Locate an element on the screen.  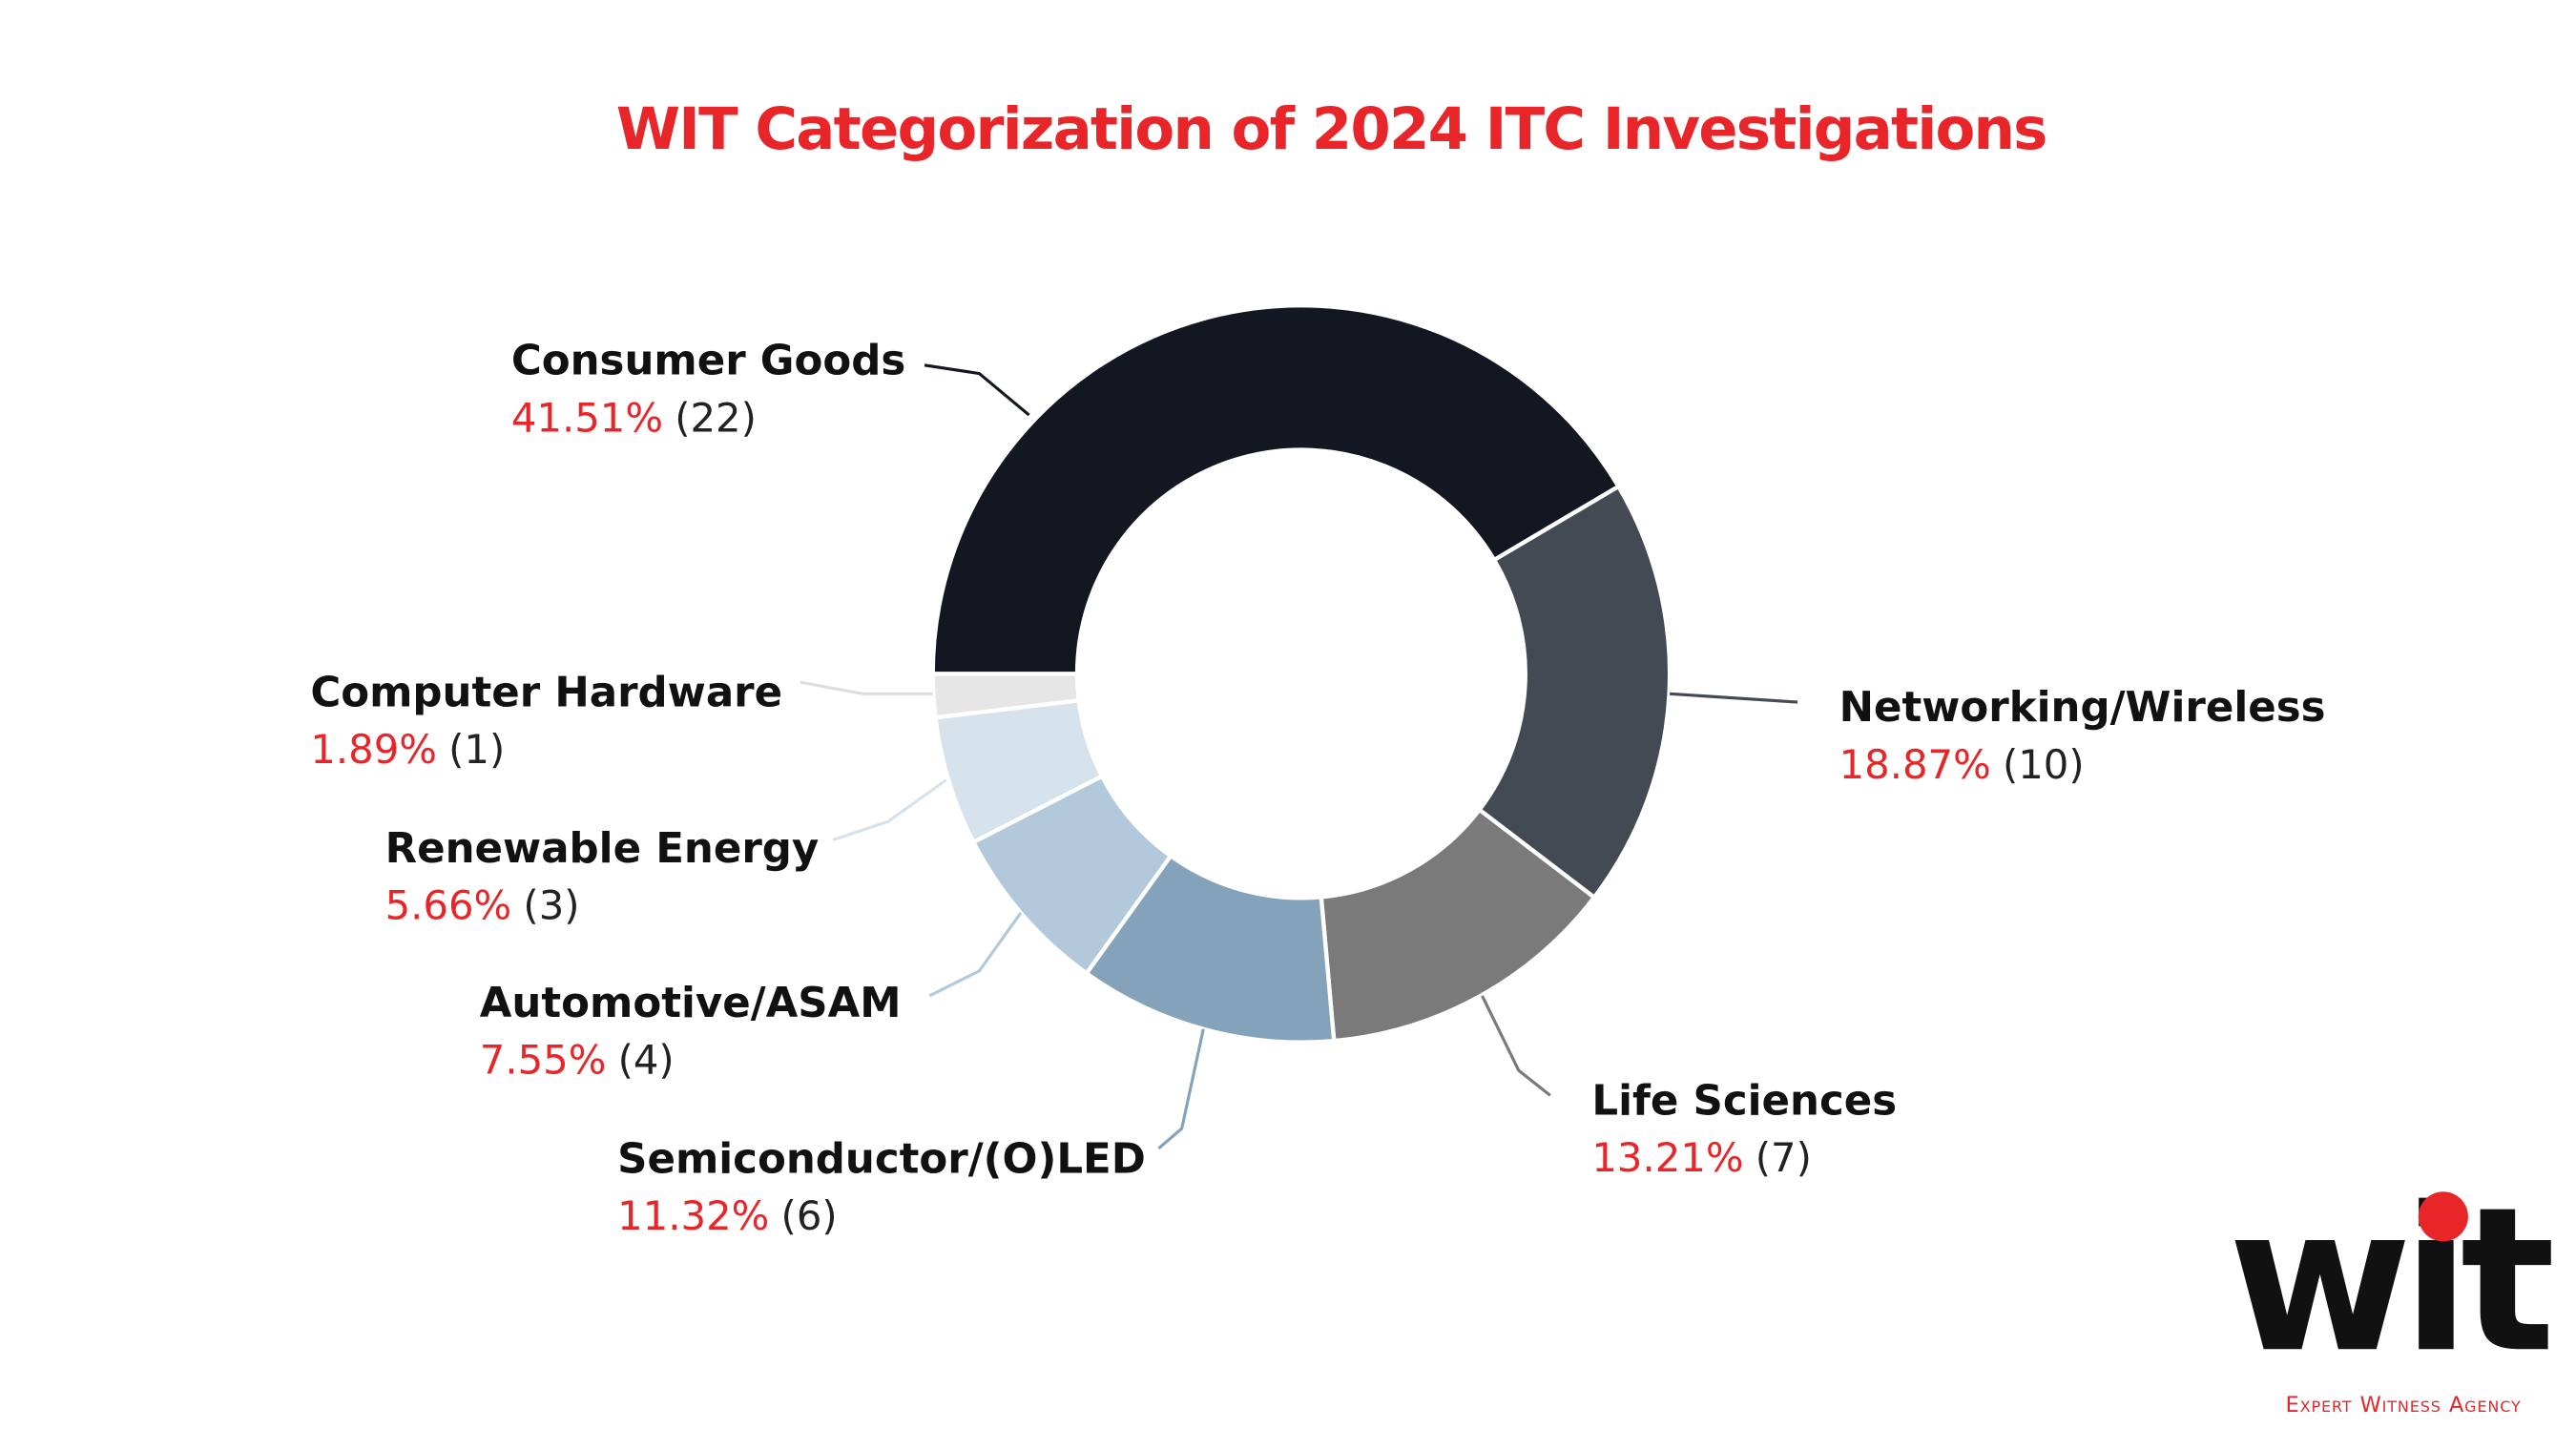
slice-value: 13.21% (7) is located at coordinates (1701, 1157).